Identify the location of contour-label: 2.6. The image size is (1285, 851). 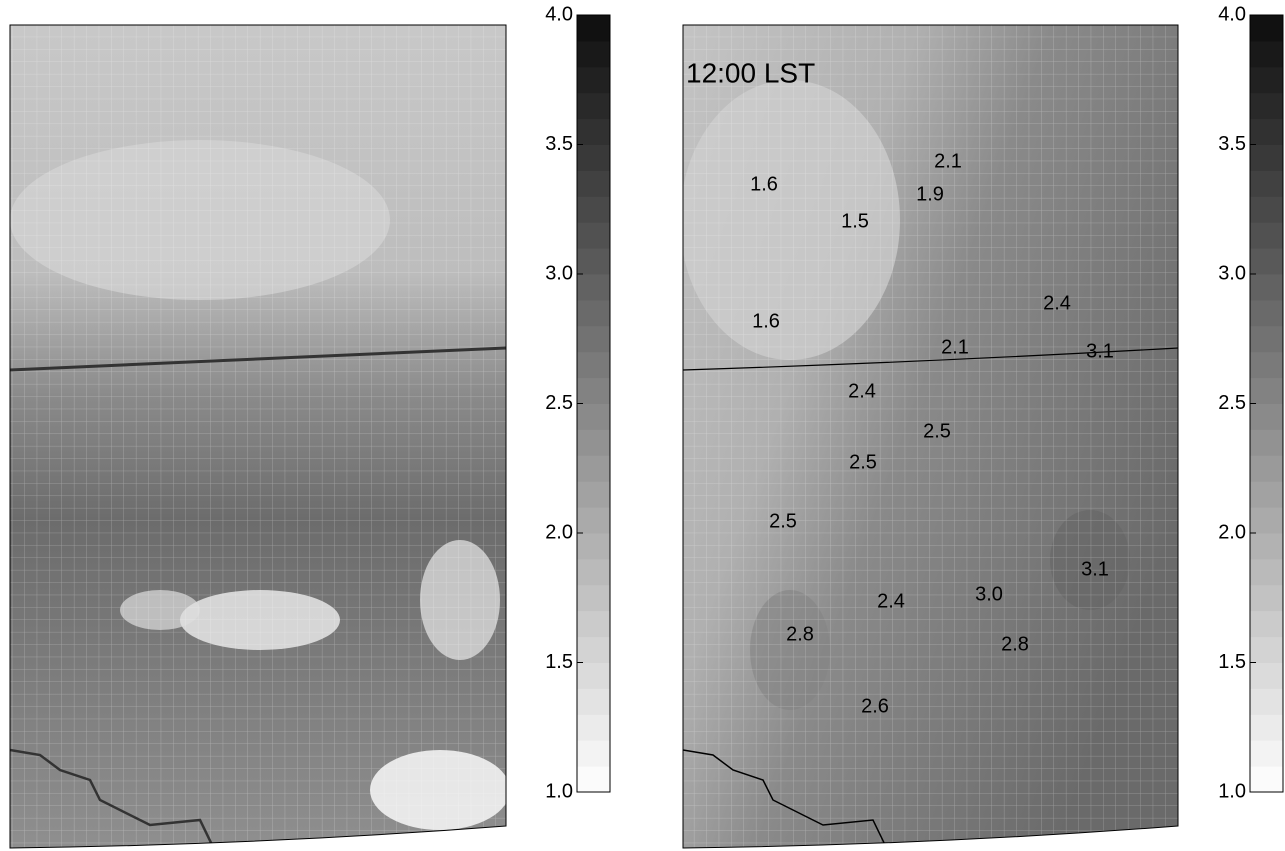
(875, 706).